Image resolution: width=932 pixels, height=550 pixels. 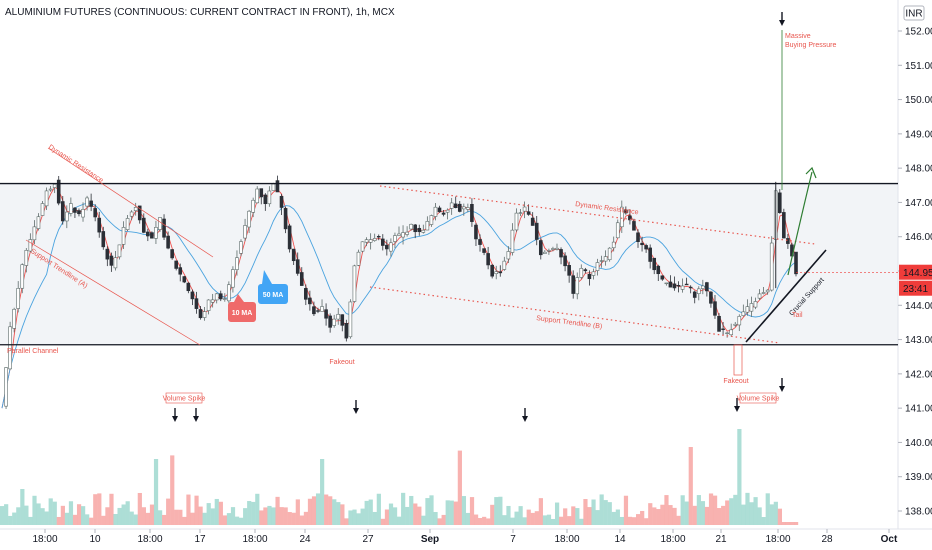 What do you see at coordinates (721, 539) in the screenshot?
I see `time-tick-label: 21` at bounding box center [721, 539].